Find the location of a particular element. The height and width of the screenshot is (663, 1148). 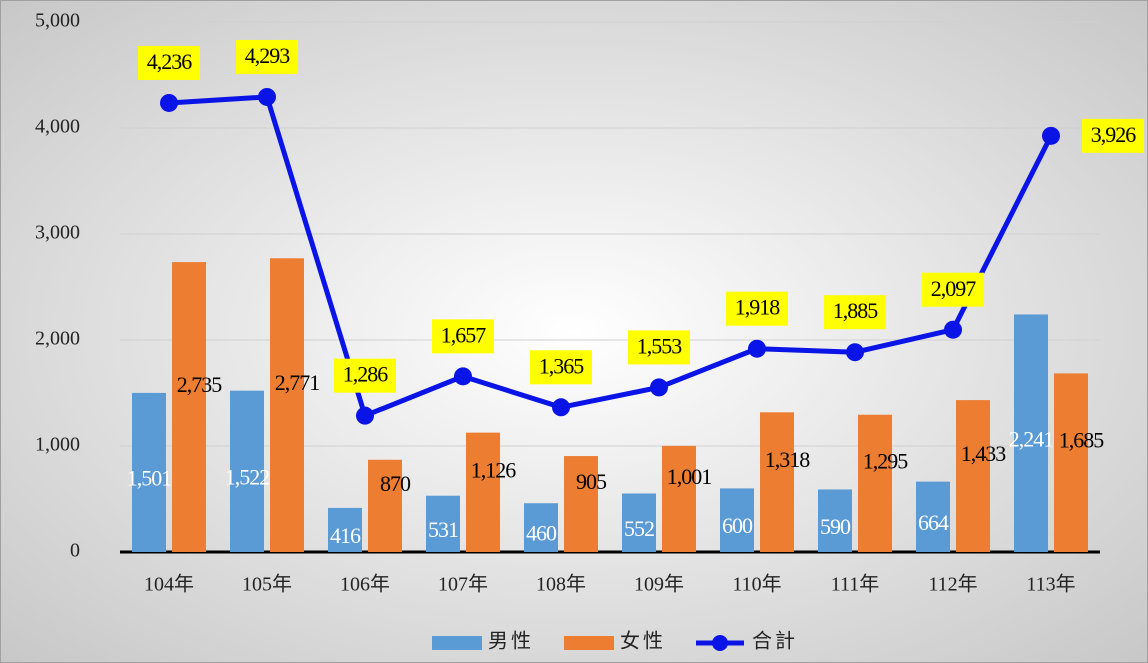

legend-label: 男性 is located at coordinates (511, 641).